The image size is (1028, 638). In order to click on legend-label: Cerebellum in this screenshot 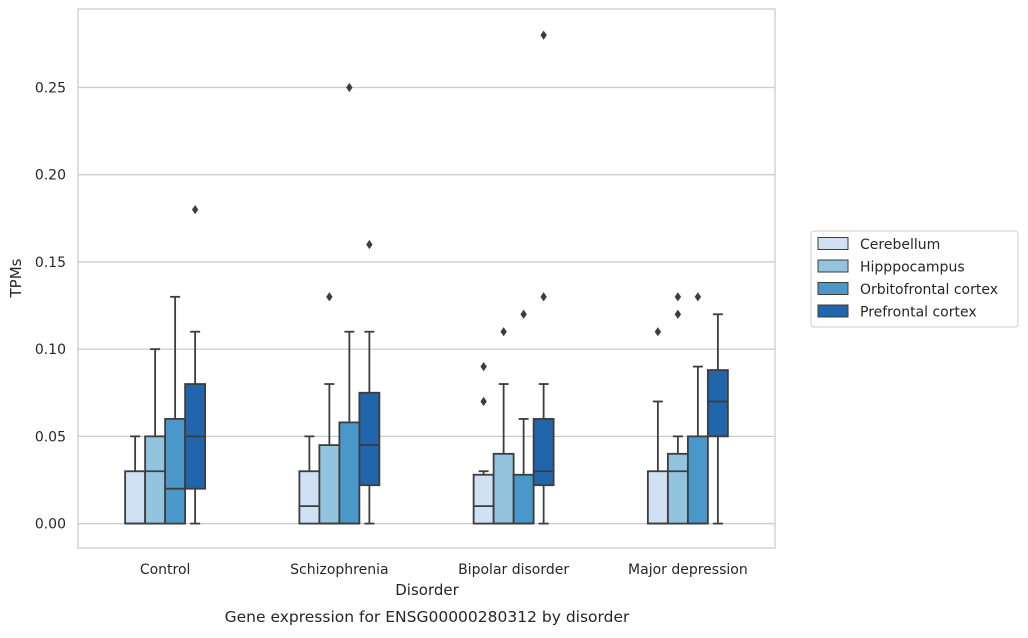, I will do `click(900, 245)`.